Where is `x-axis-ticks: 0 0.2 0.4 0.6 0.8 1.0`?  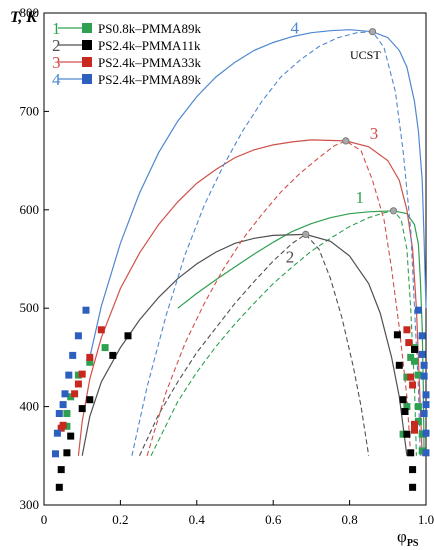 x-axis-ticks: 0 0.2 0.4 0.6 0.8 1.0 is located at coordinates (237, 513).